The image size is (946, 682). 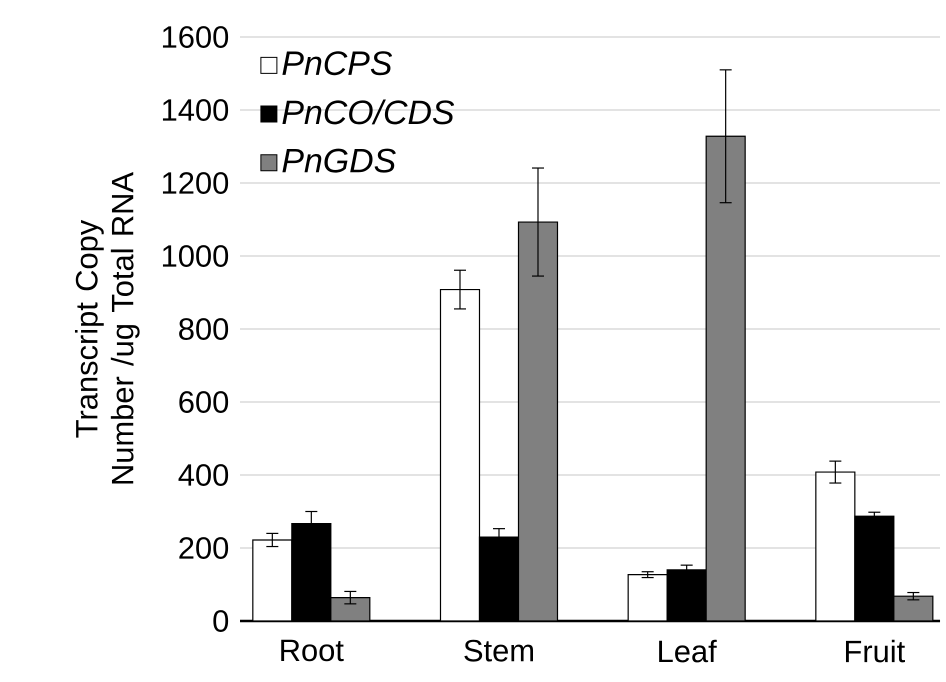 I want to click on y-axis-title: Transcript Copy Number /ug Total RNA, so click(x=107, y=328).